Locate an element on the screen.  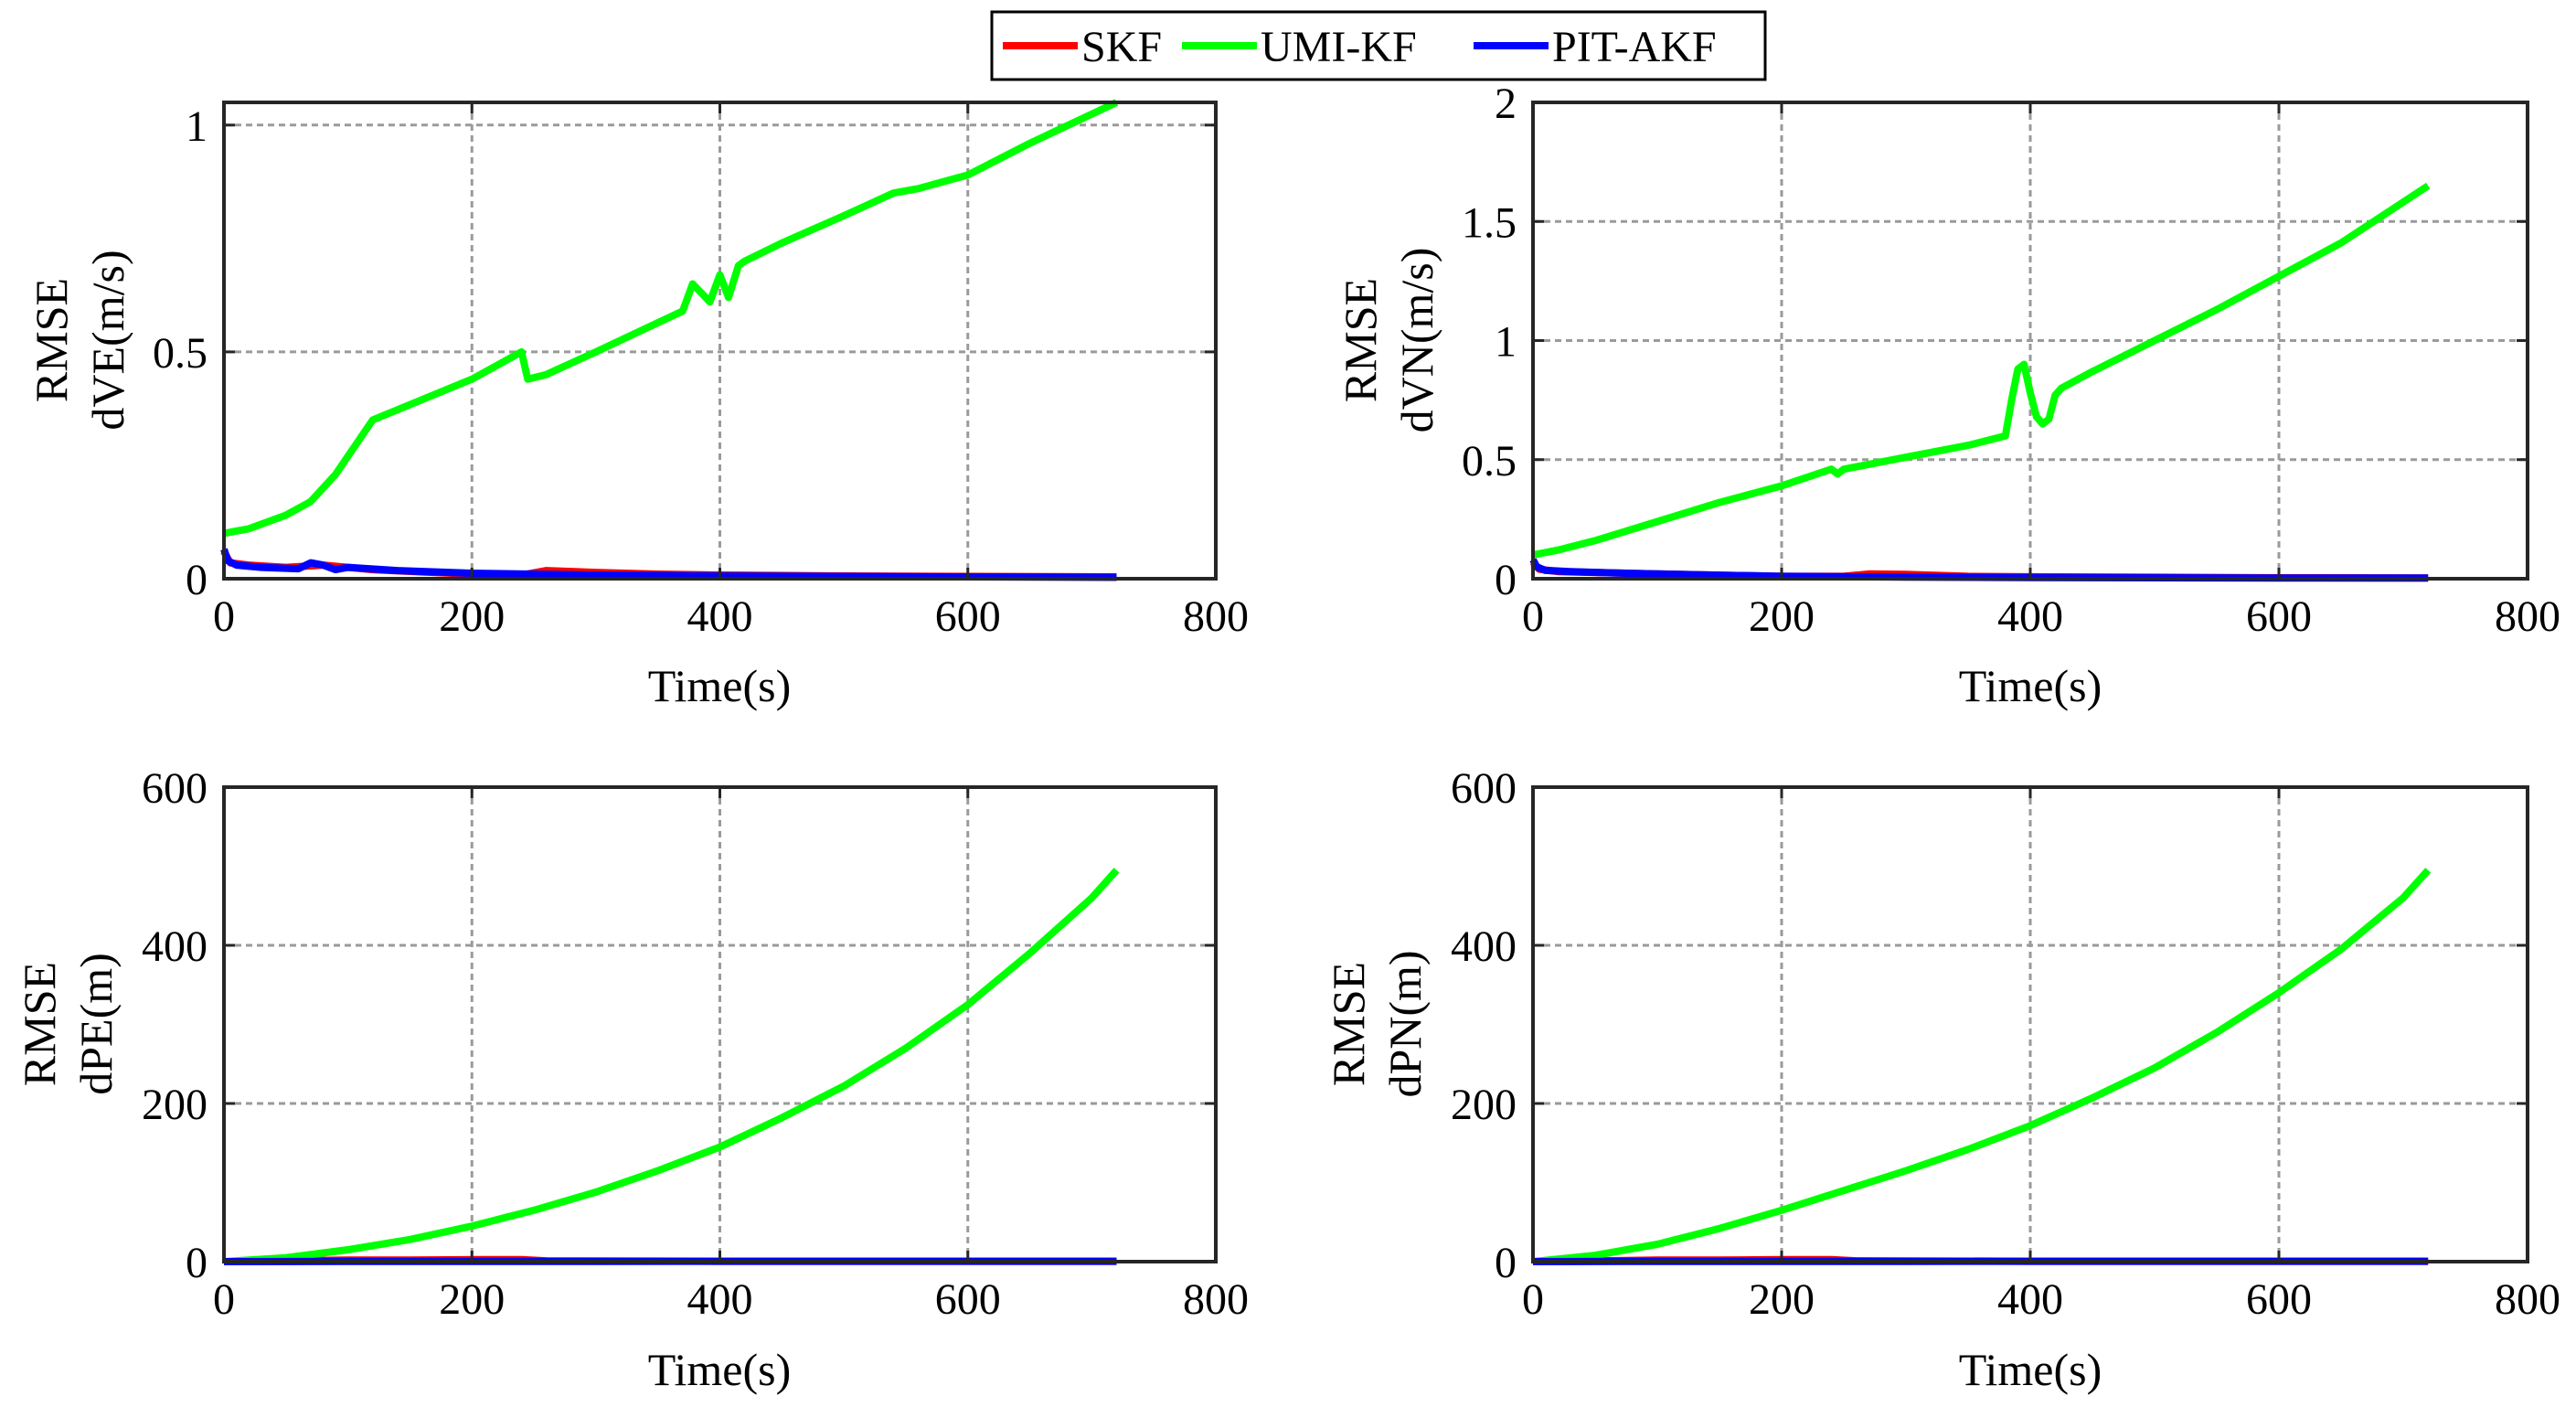
y-tick-label: 2 is located at coordinates (1506, 104).